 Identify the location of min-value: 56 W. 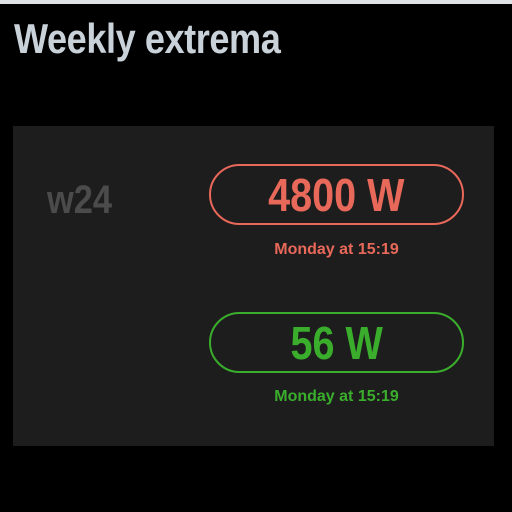
(336, 342).